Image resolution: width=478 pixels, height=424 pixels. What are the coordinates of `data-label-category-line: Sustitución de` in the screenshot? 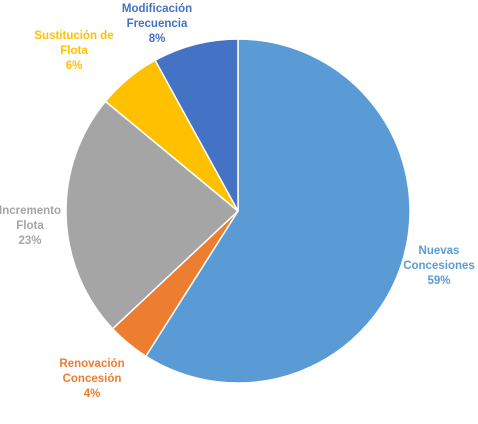 It's located at (73, 36).